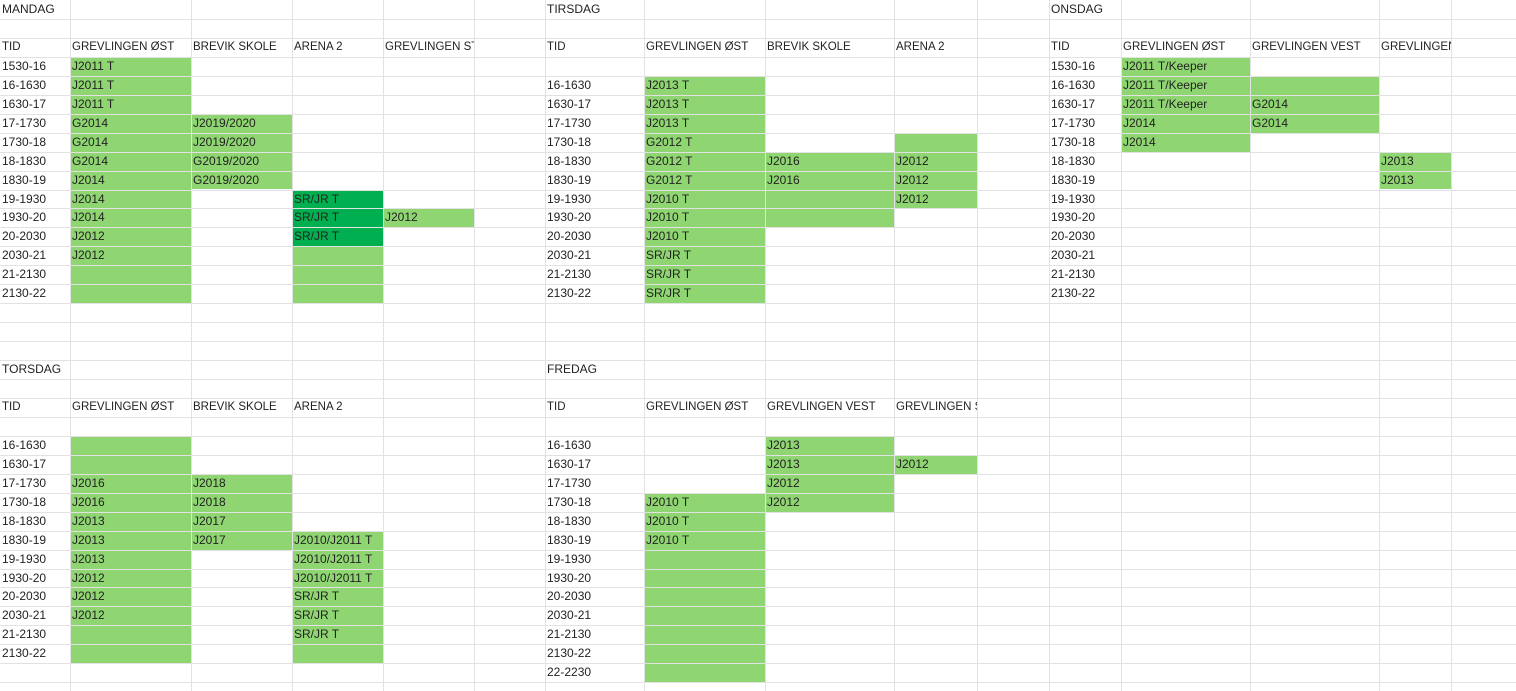  What do you see at coordinates (93, 103) in the screenshot?
I see `booking: J2011 T` at bounding box center [93, 103].